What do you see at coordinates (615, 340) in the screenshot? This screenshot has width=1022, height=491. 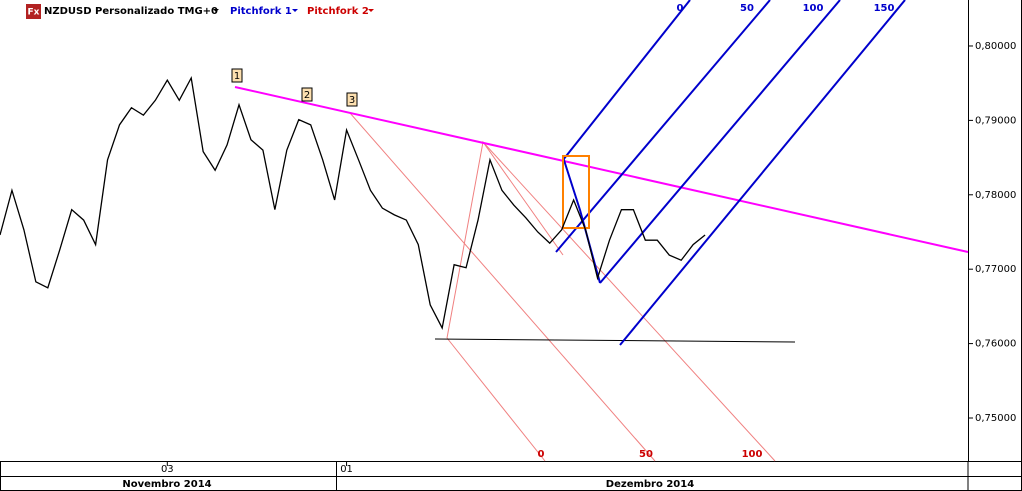 I see `horizontal-line` at bounding box center [615, 340].